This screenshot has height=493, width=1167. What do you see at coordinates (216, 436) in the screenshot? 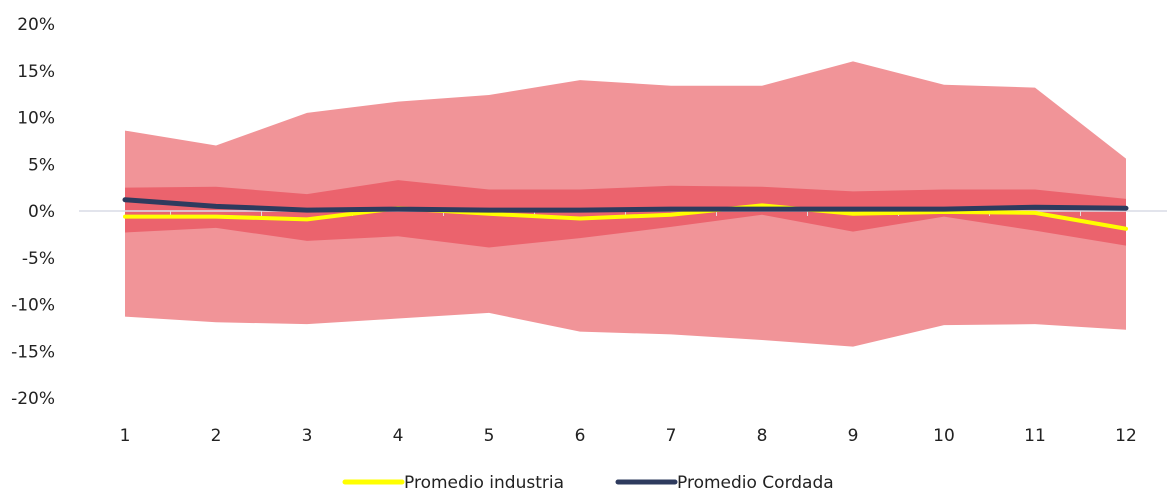
I see `x-tick-label: 2` at bounding box center [216, 436].